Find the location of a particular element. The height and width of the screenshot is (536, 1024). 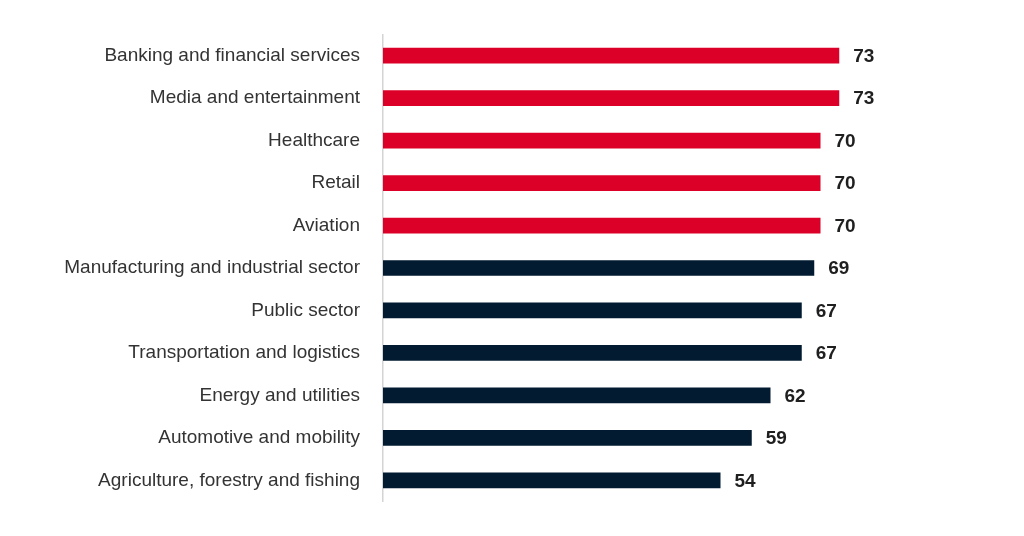

y-tick-label: Media and entertainment is located at coordinates (255, 97).